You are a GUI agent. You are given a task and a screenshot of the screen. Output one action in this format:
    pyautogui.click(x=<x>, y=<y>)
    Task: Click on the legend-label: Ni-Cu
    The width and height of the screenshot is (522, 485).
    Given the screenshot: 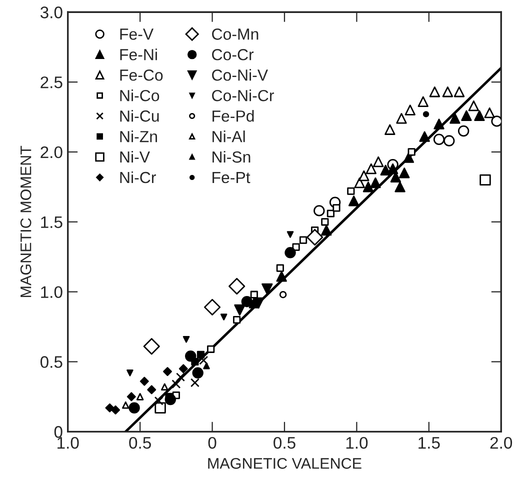 What is the action you would take?
    pyautogui.click(x=139, y=116)
    